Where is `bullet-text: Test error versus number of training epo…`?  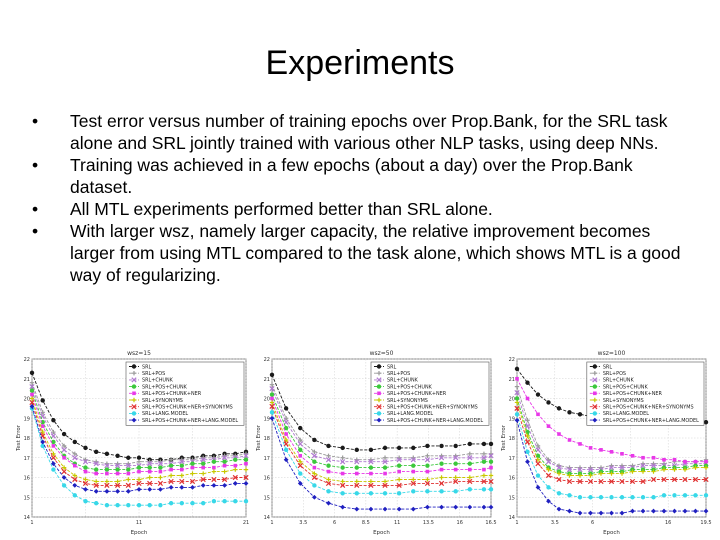
bullet-text: Test error versus number of training epo… is located at coordinates (369, 132).